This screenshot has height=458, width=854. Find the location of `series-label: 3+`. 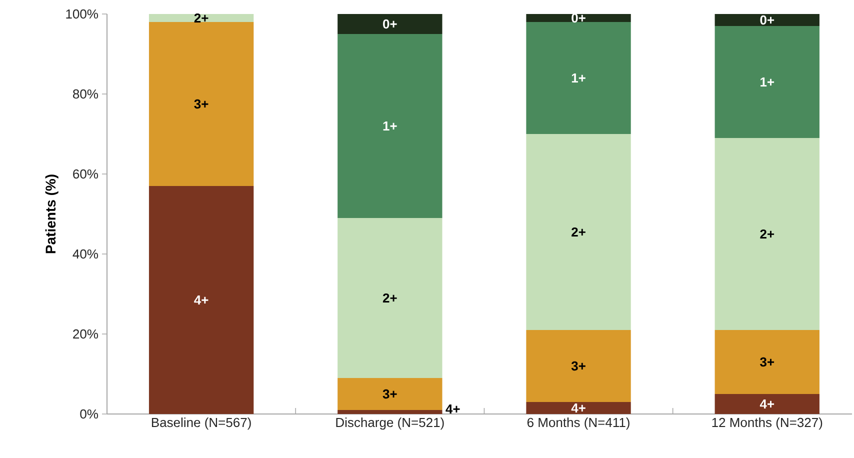

series-label: 3+ is located at coordinates (389, 394).